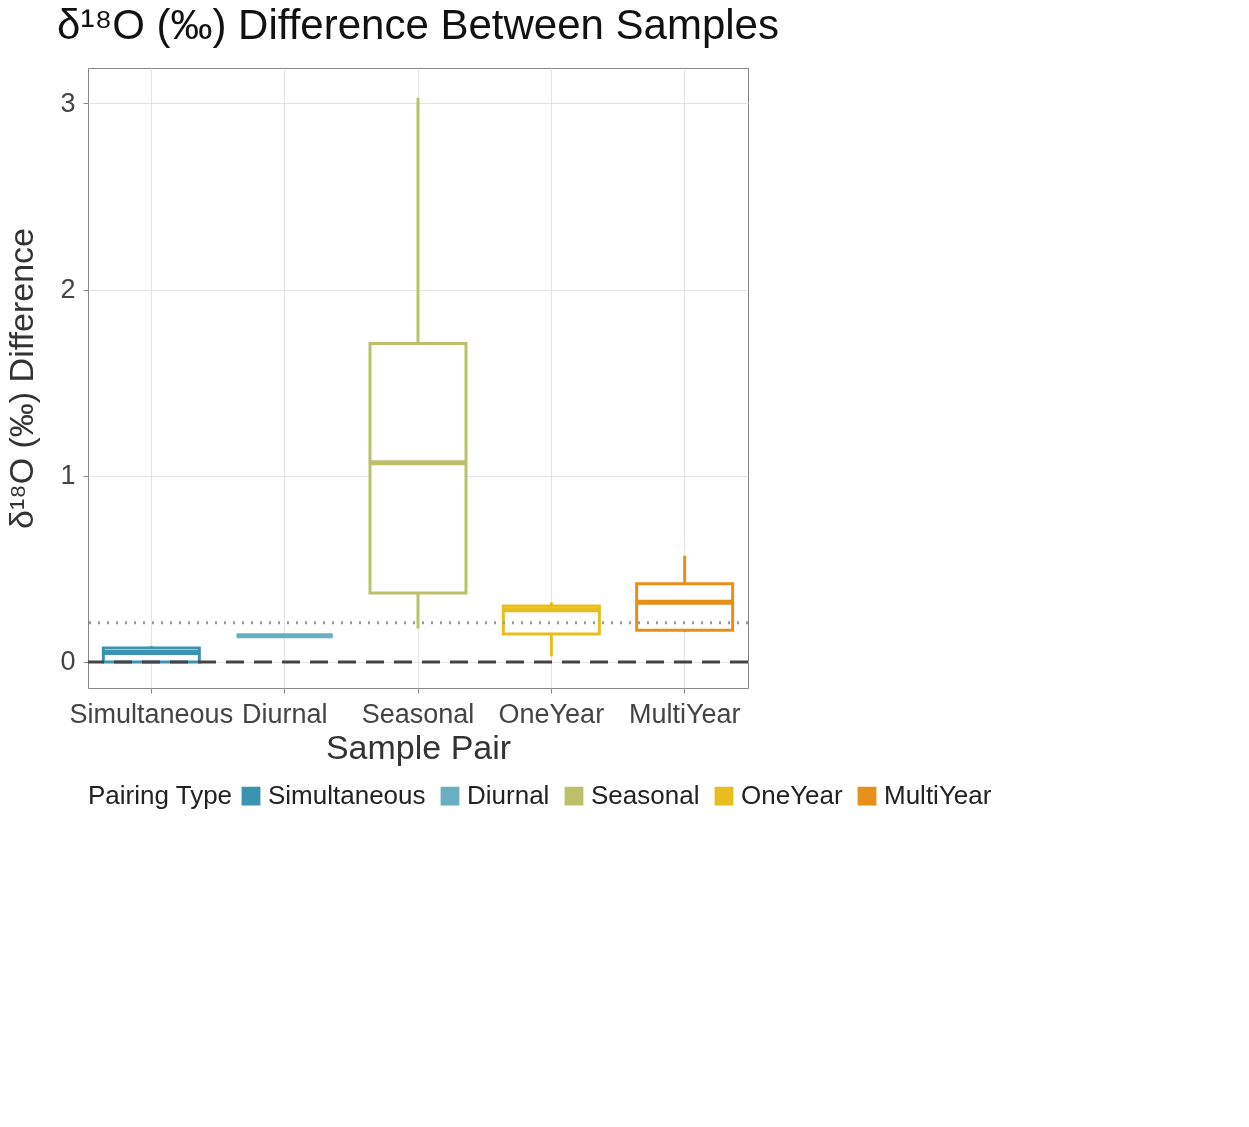 This screenshot has width=1249, height=1127. I want to click on x-tick-label: Seasonal, so click(418, 713).